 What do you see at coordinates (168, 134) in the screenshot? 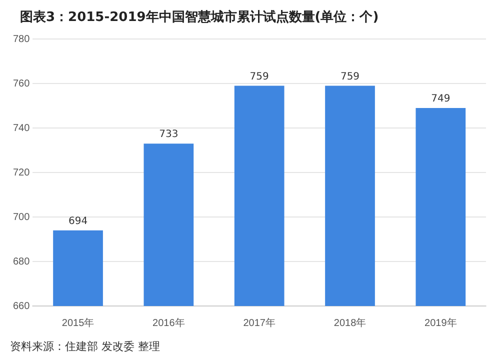
I see `data-label: 733` at bounding box center [168, 134].